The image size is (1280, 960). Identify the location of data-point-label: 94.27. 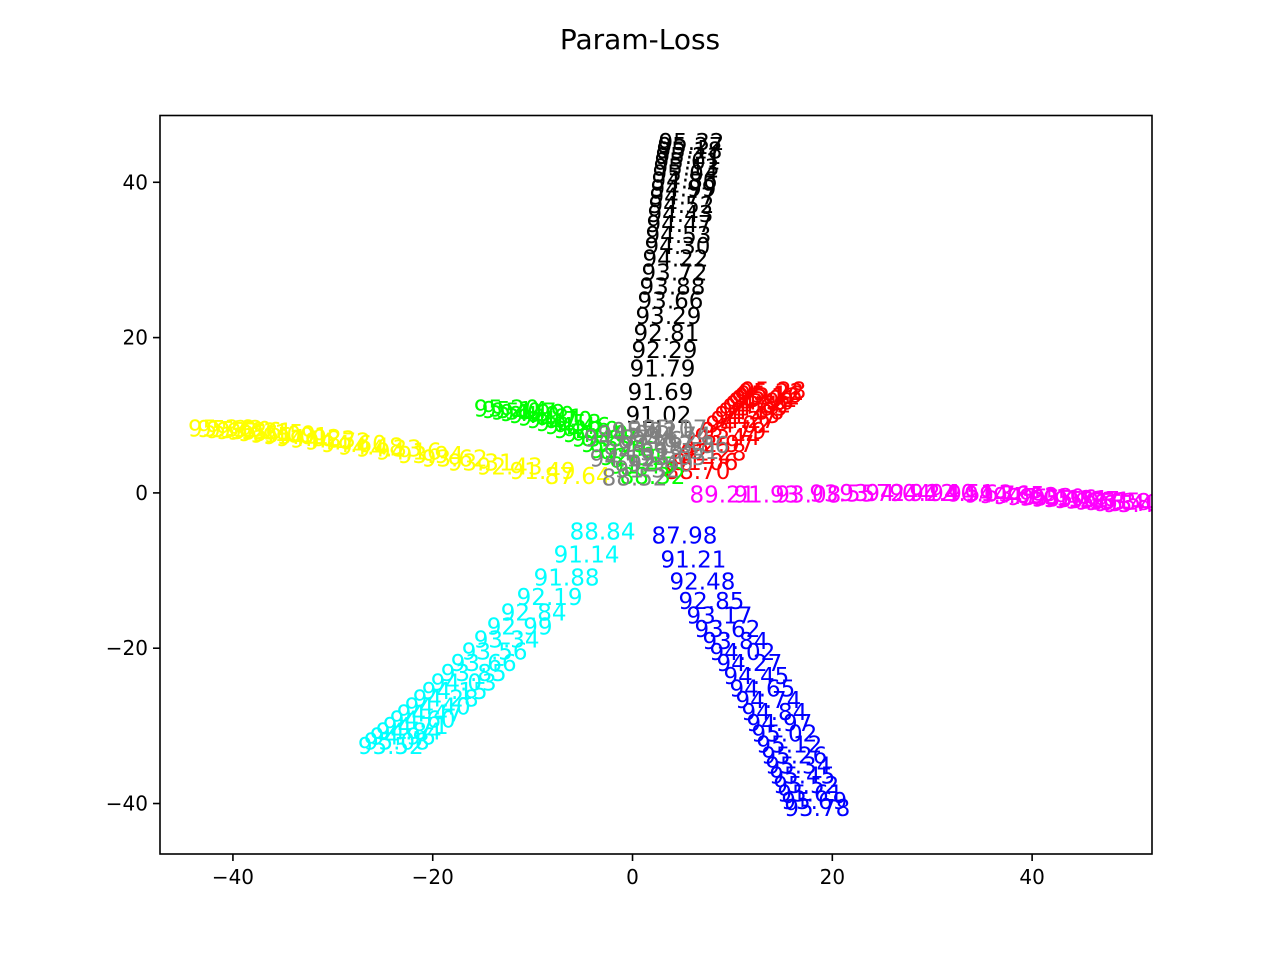
(743, 421).